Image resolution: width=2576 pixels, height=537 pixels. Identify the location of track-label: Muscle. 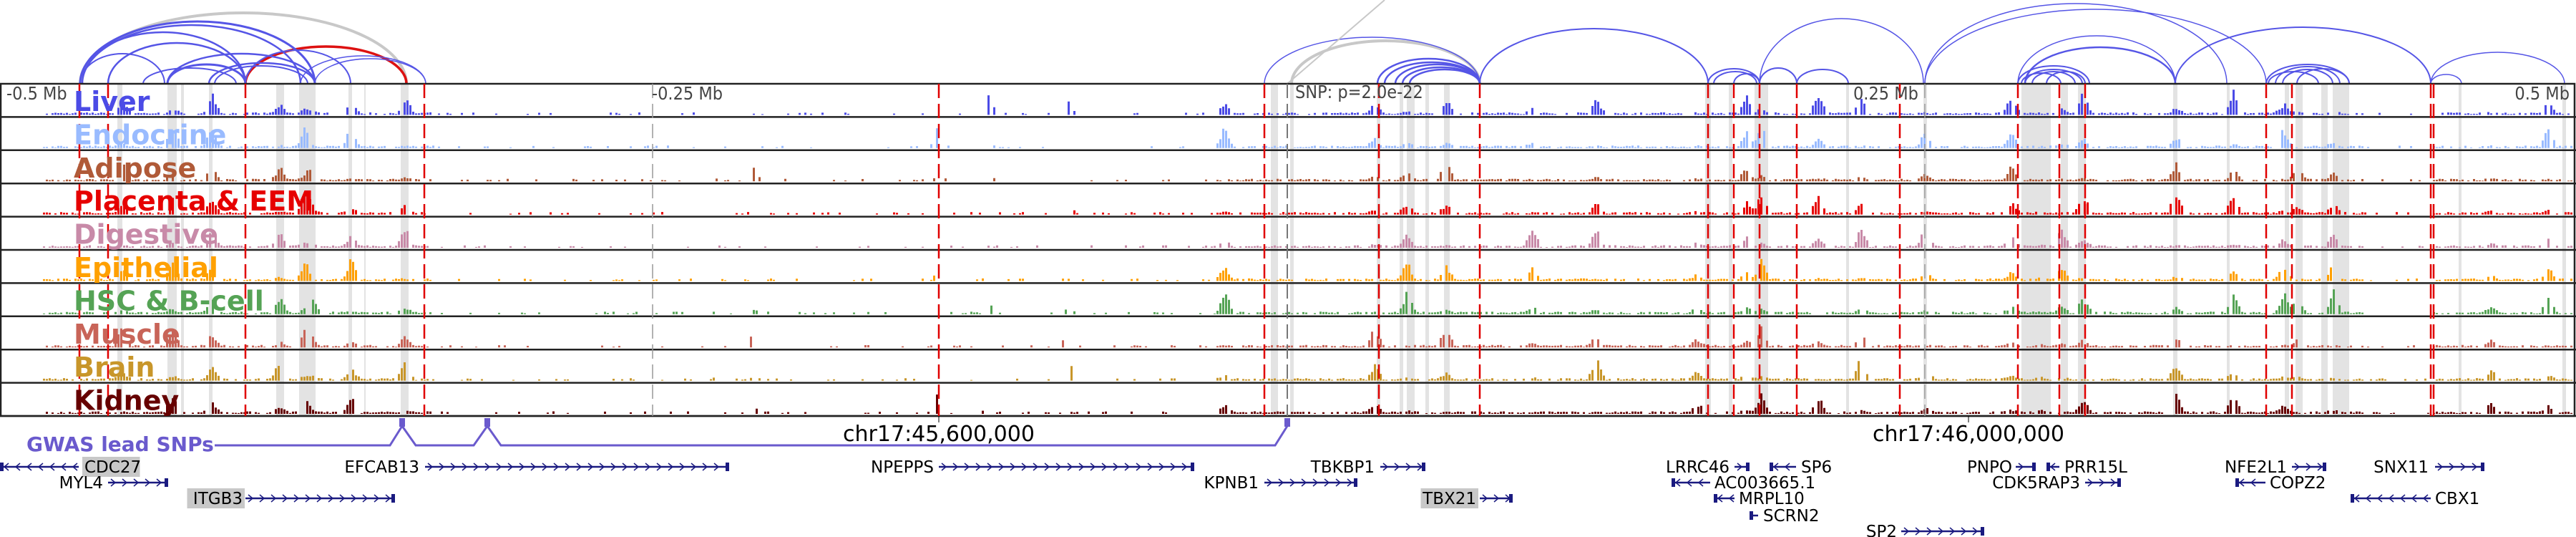
(127, 334).